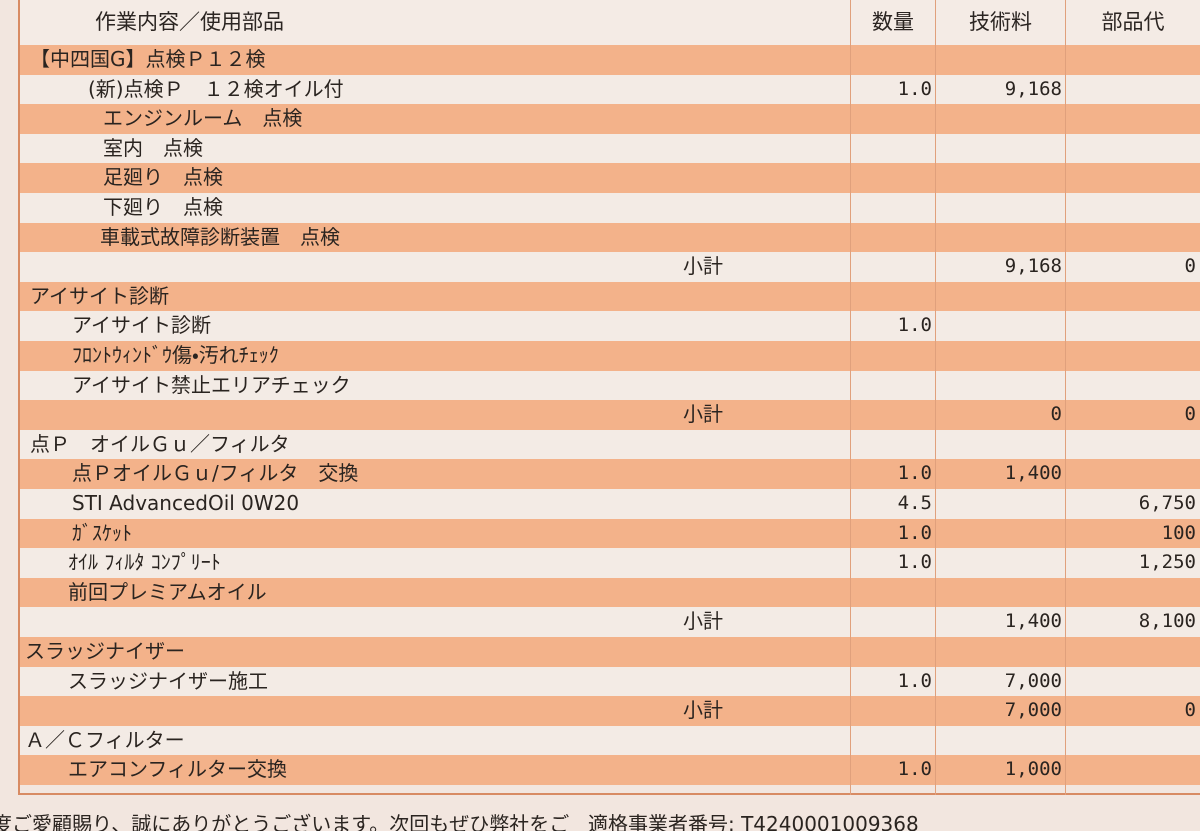  I want to click on table-row: 点ＰオイルＧｕ/フィルタ 交換 1.0 1,400, so click(610, 474).